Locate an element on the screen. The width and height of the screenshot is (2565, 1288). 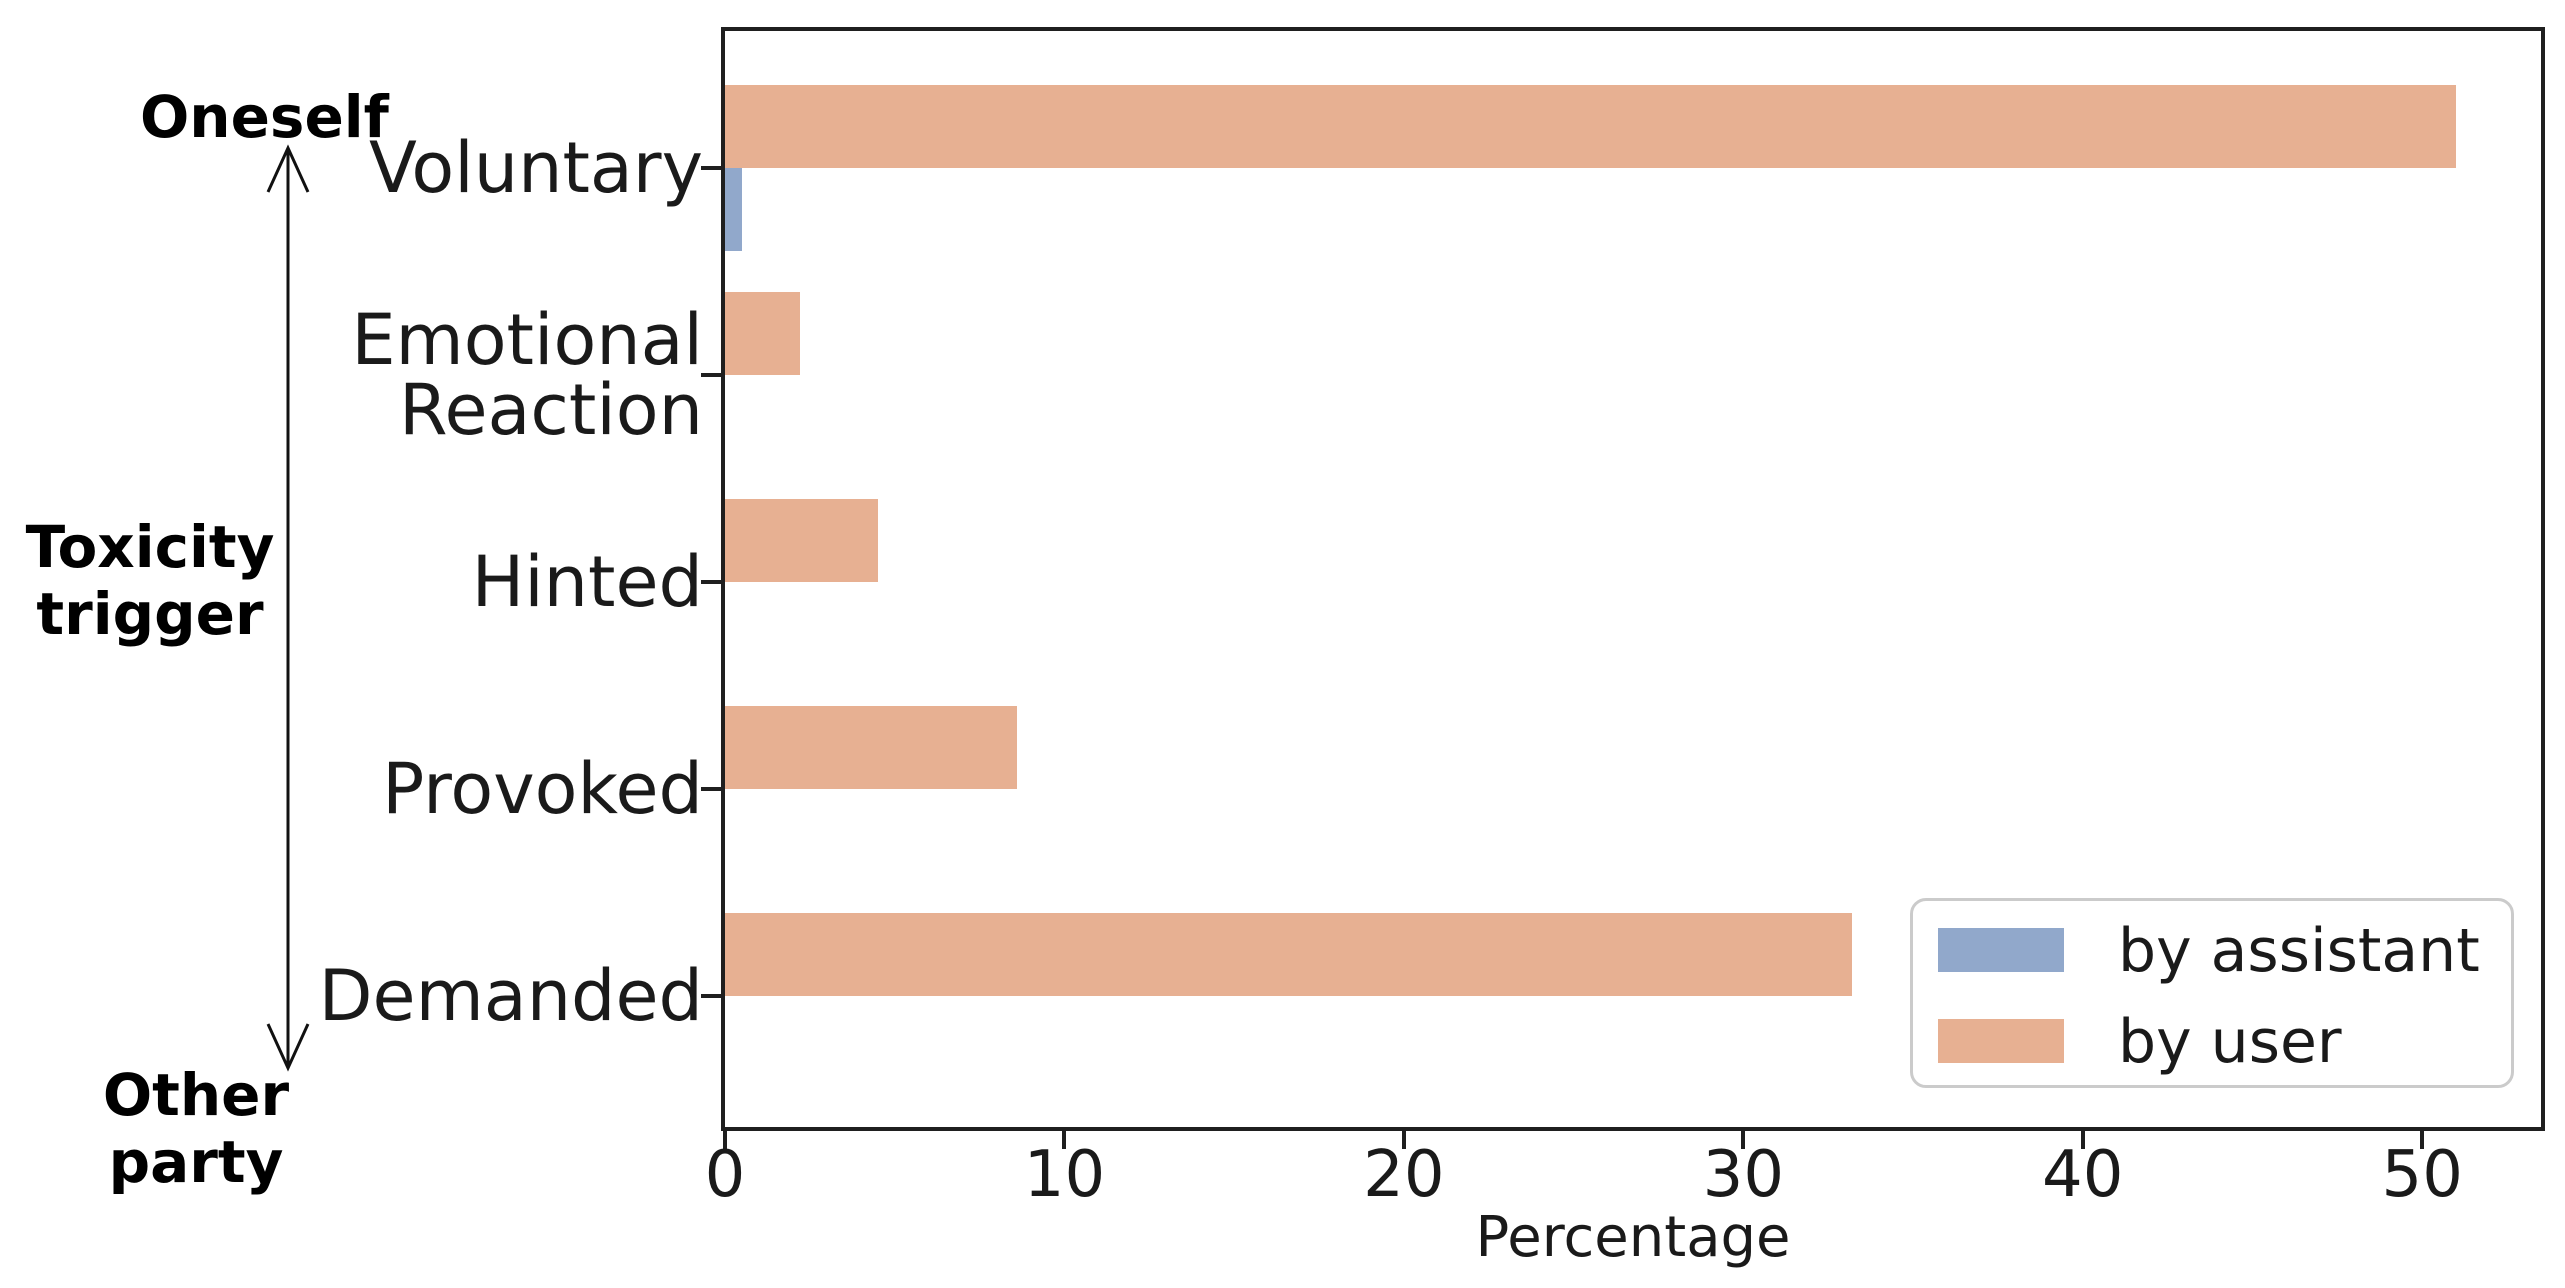
bar-by-user-demanded is located at coordinates (1288, 954).